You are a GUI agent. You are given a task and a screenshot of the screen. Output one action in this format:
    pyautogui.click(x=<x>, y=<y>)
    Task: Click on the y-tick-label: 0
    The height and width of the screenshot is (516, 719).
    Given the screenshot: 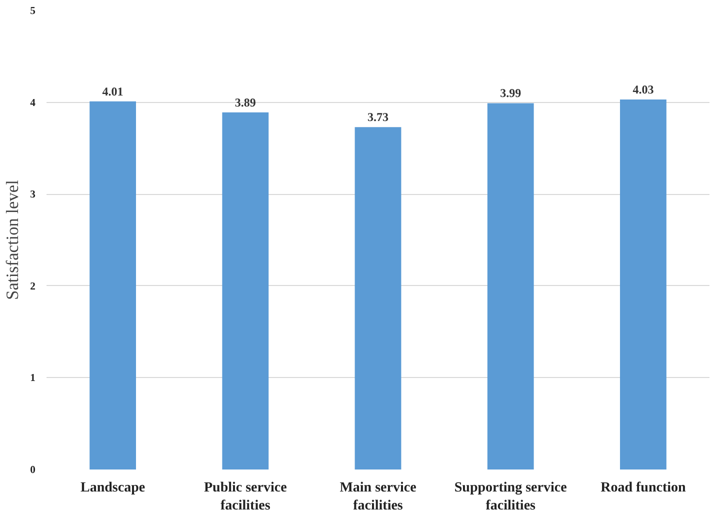 What is the action you would take?
    pyautogui.click(x=33, y=470)
    